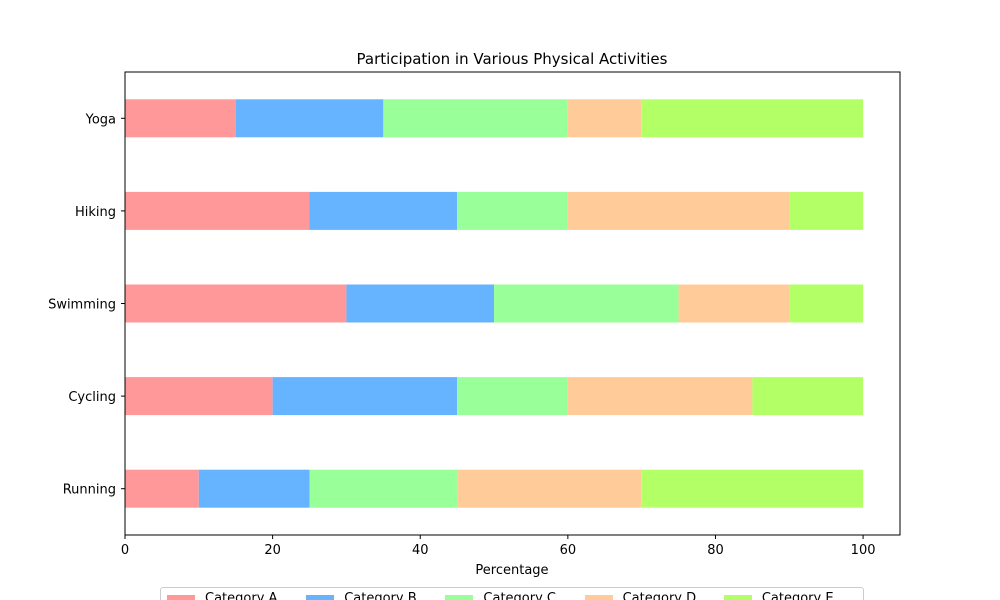 Image resolution: width=1000 pixels, height=600 pixels. What do you see at coordinates (89, 490) in the screenshot?
I see `y-tick-label: Running` at bounding box center [89, 490].